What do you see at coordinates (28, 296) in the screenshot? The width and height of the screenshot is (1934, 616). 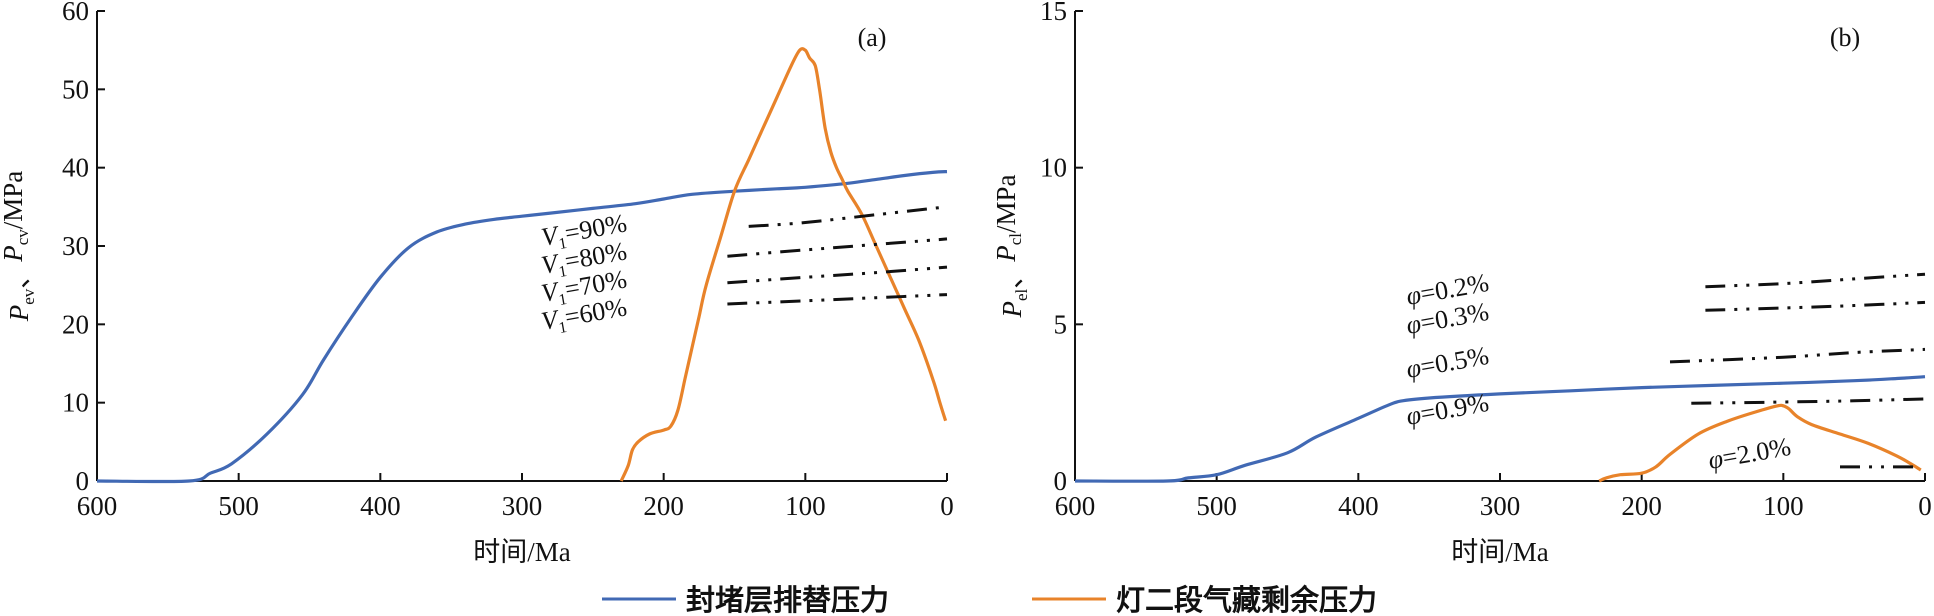 I see `y-axis-label-part: ev` at bounding box center [28, 296].